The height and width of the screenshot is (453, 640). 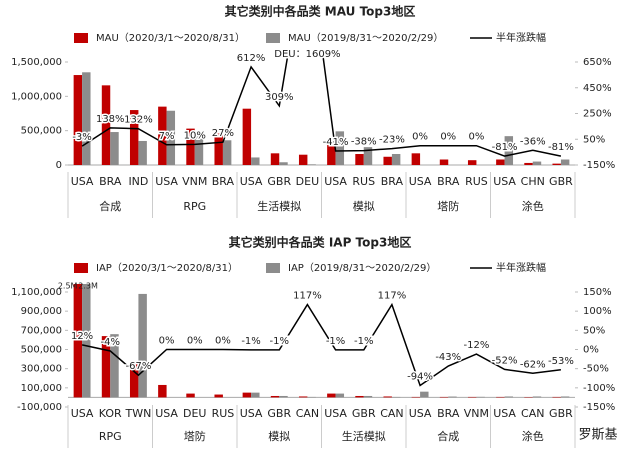 I want to click on line-value-label: 27%, so click(x=223, y=133).